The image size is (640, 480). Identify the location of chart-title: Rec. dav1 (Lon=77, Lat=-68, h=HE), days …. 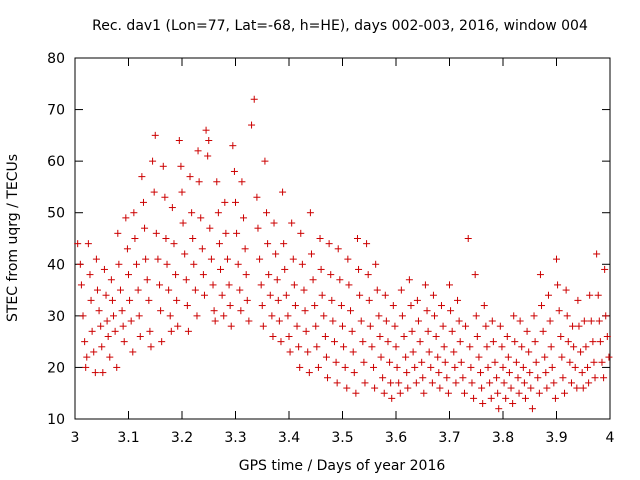
(340, 26).